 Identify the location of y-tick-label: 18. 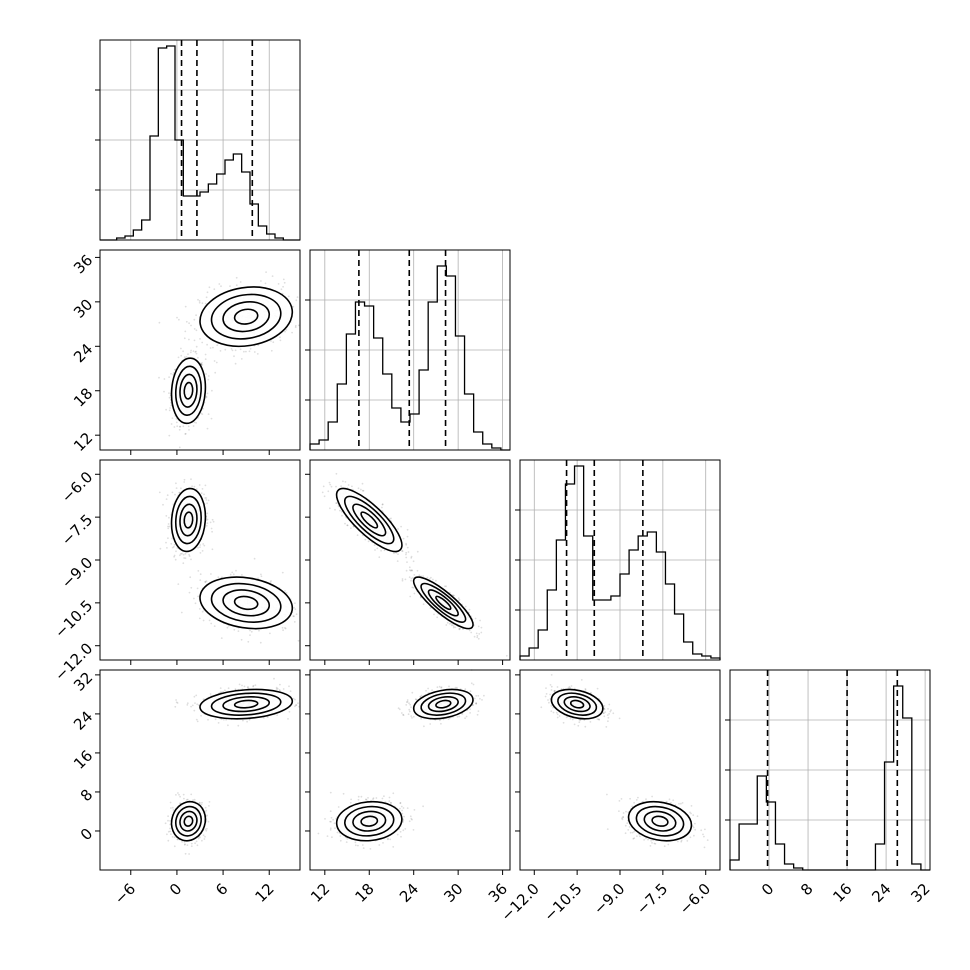
(83, 397).